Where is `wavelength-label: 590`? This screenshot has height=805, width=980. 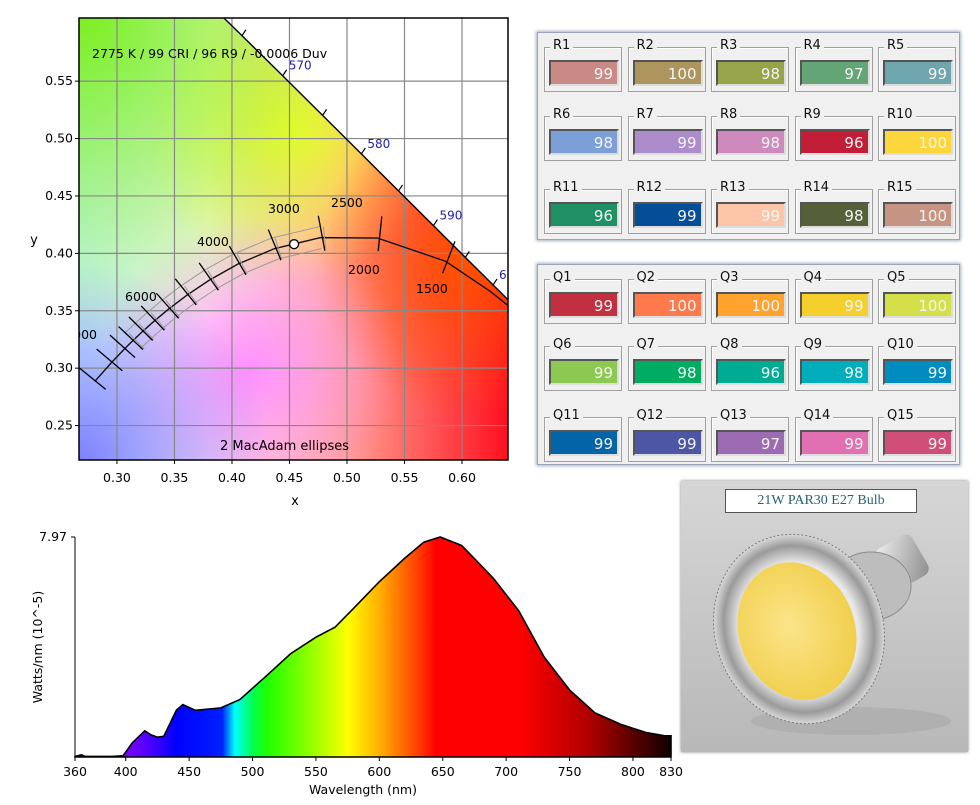
wavelength-label: 590 is located at coordinates (450, 216).